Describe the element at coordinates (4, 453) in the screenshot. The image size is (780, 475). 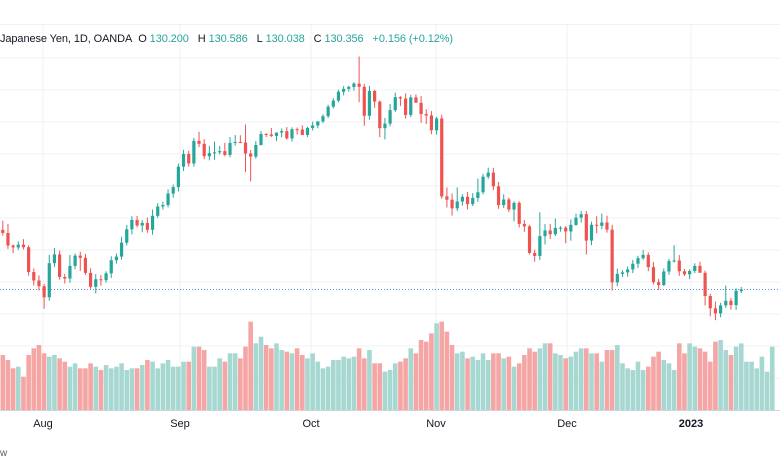
I see `footer-text: w` at that location.